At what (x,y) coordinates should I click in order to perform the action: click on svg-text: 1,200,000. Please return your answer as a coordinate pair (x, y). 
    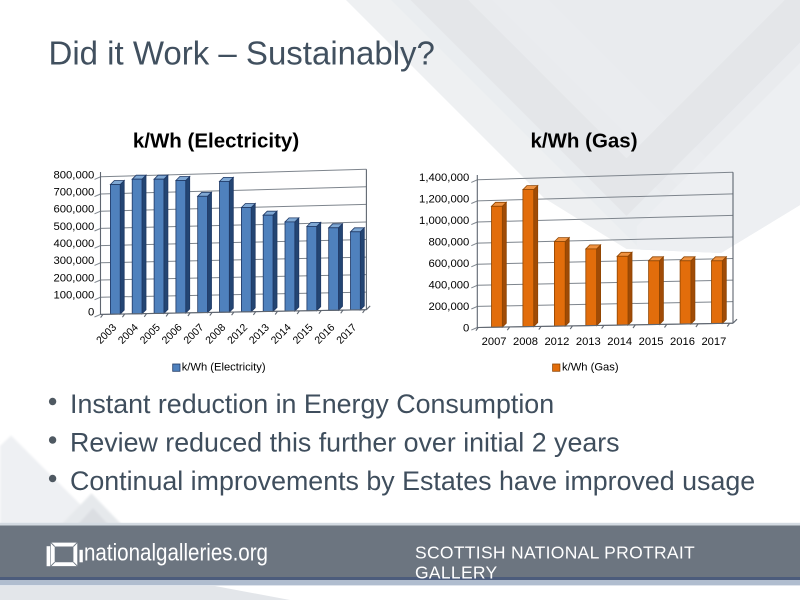
    Looking at the image, I should click on (444, 200).